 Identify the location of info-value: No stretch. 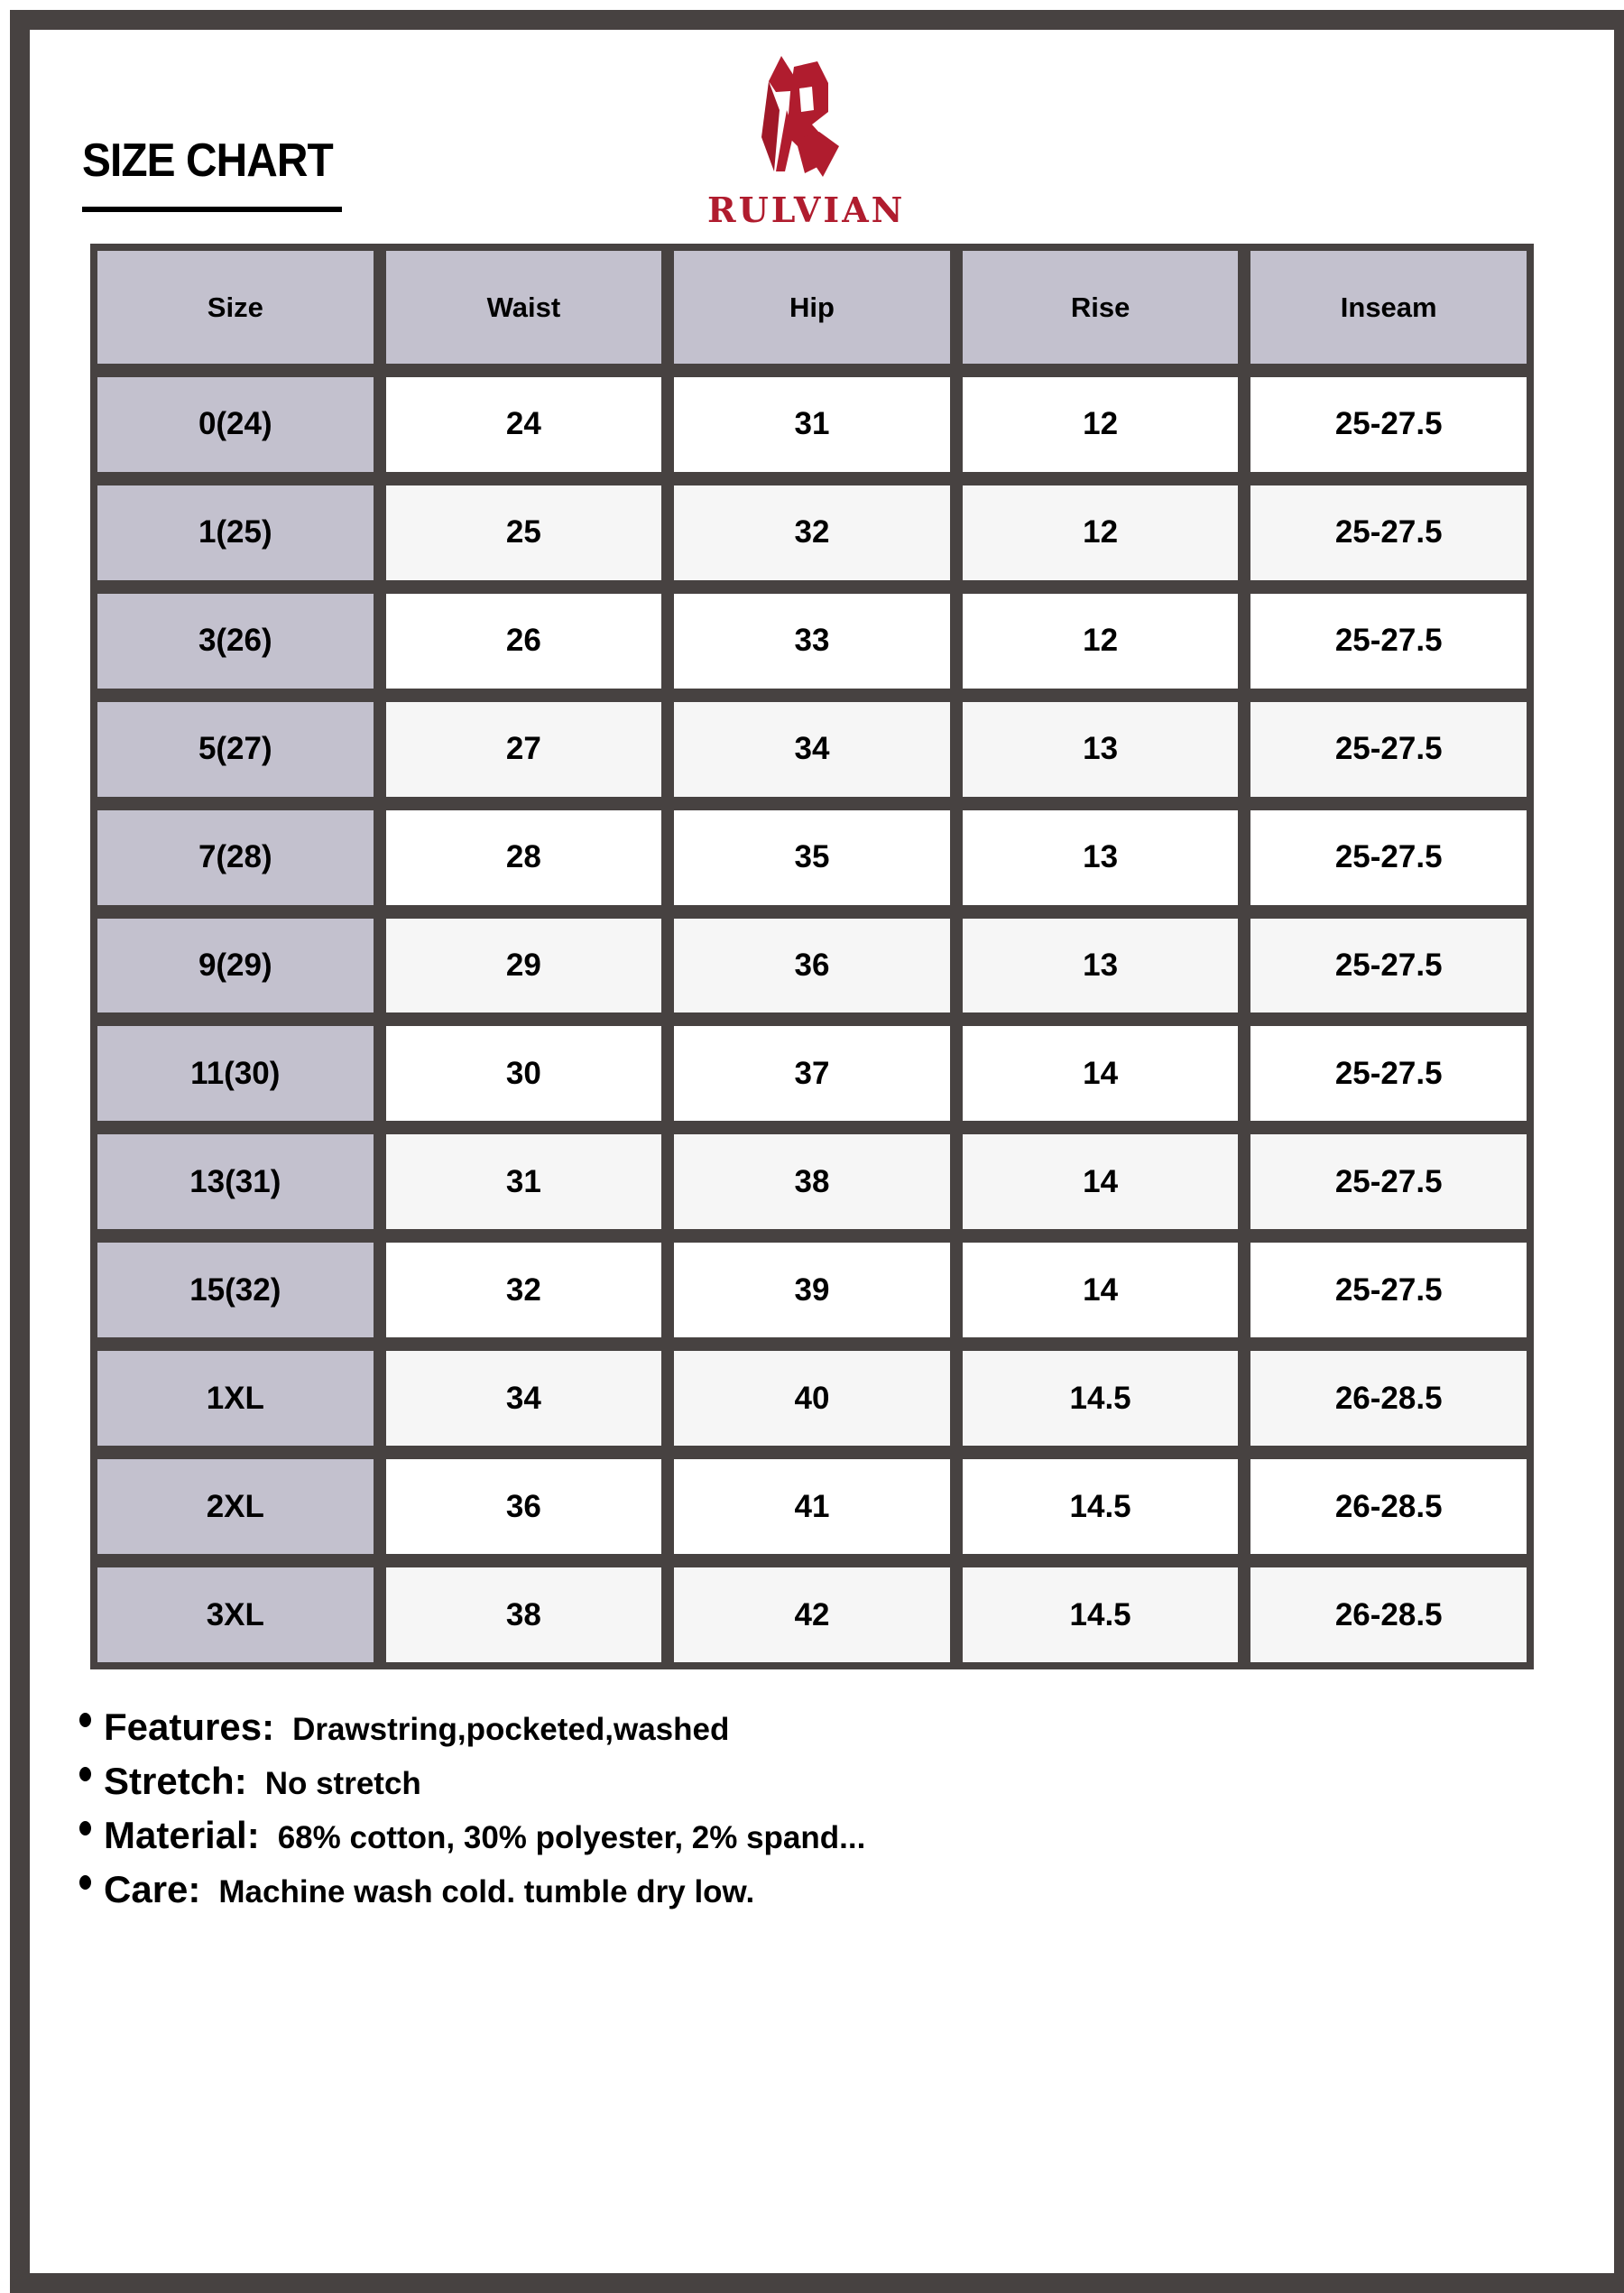
(342, 1783).